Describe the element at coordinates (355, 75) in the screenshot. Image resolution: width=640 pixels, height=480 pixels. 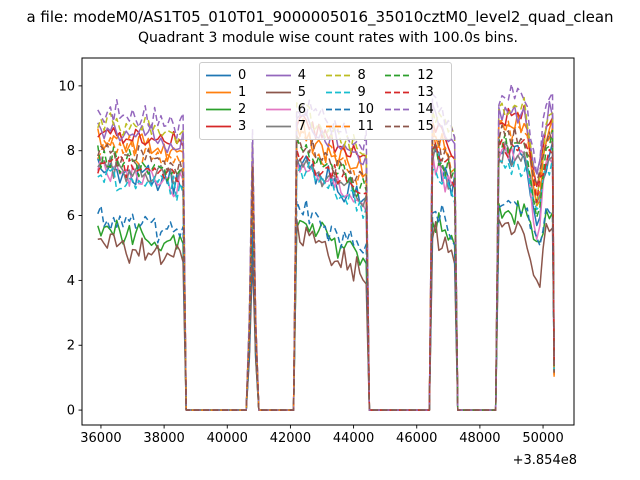
I see `legend-entry-8: 8` at that location.